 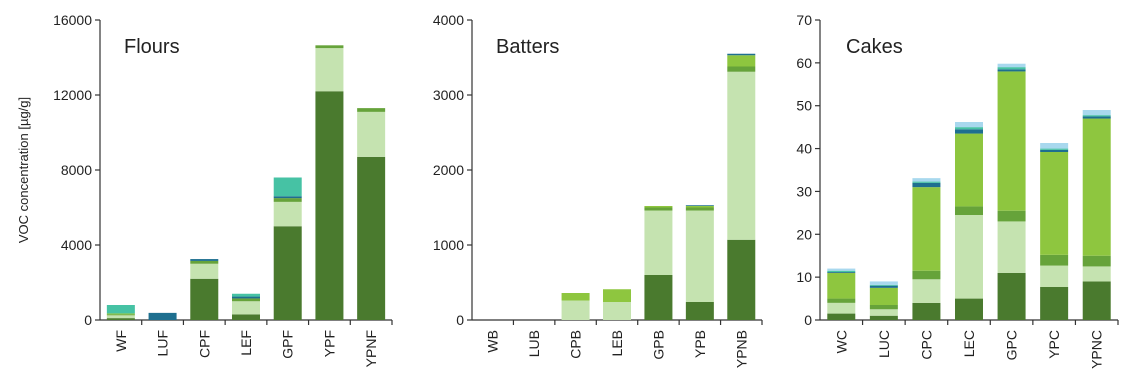 I want to click on x-tick-label: LEB, so click(x=617, y=343).